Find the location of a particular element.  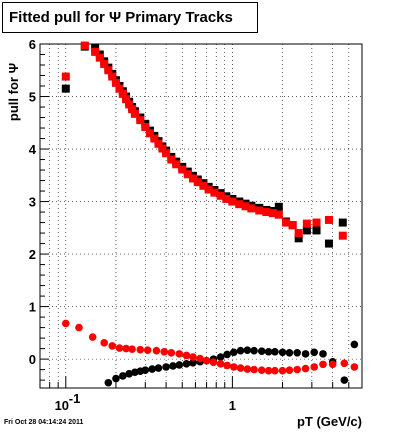

y-axis-label: pull for Ψ is located at coordinates (13, 92).